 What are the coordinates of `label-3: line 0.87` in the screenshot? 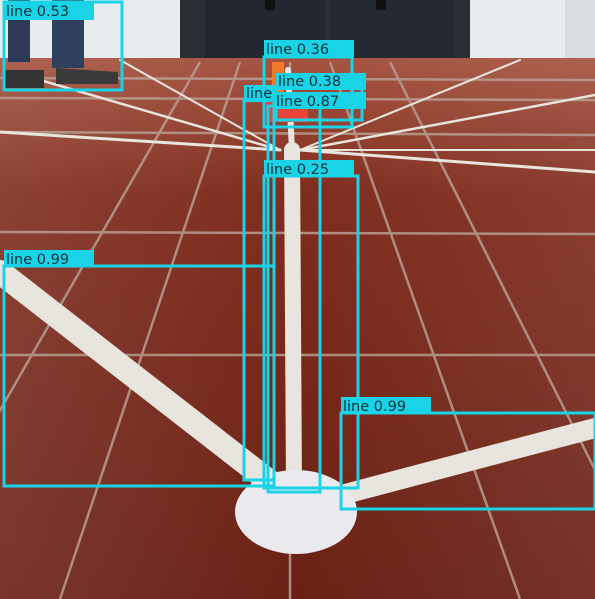 It's located at (320, 101).